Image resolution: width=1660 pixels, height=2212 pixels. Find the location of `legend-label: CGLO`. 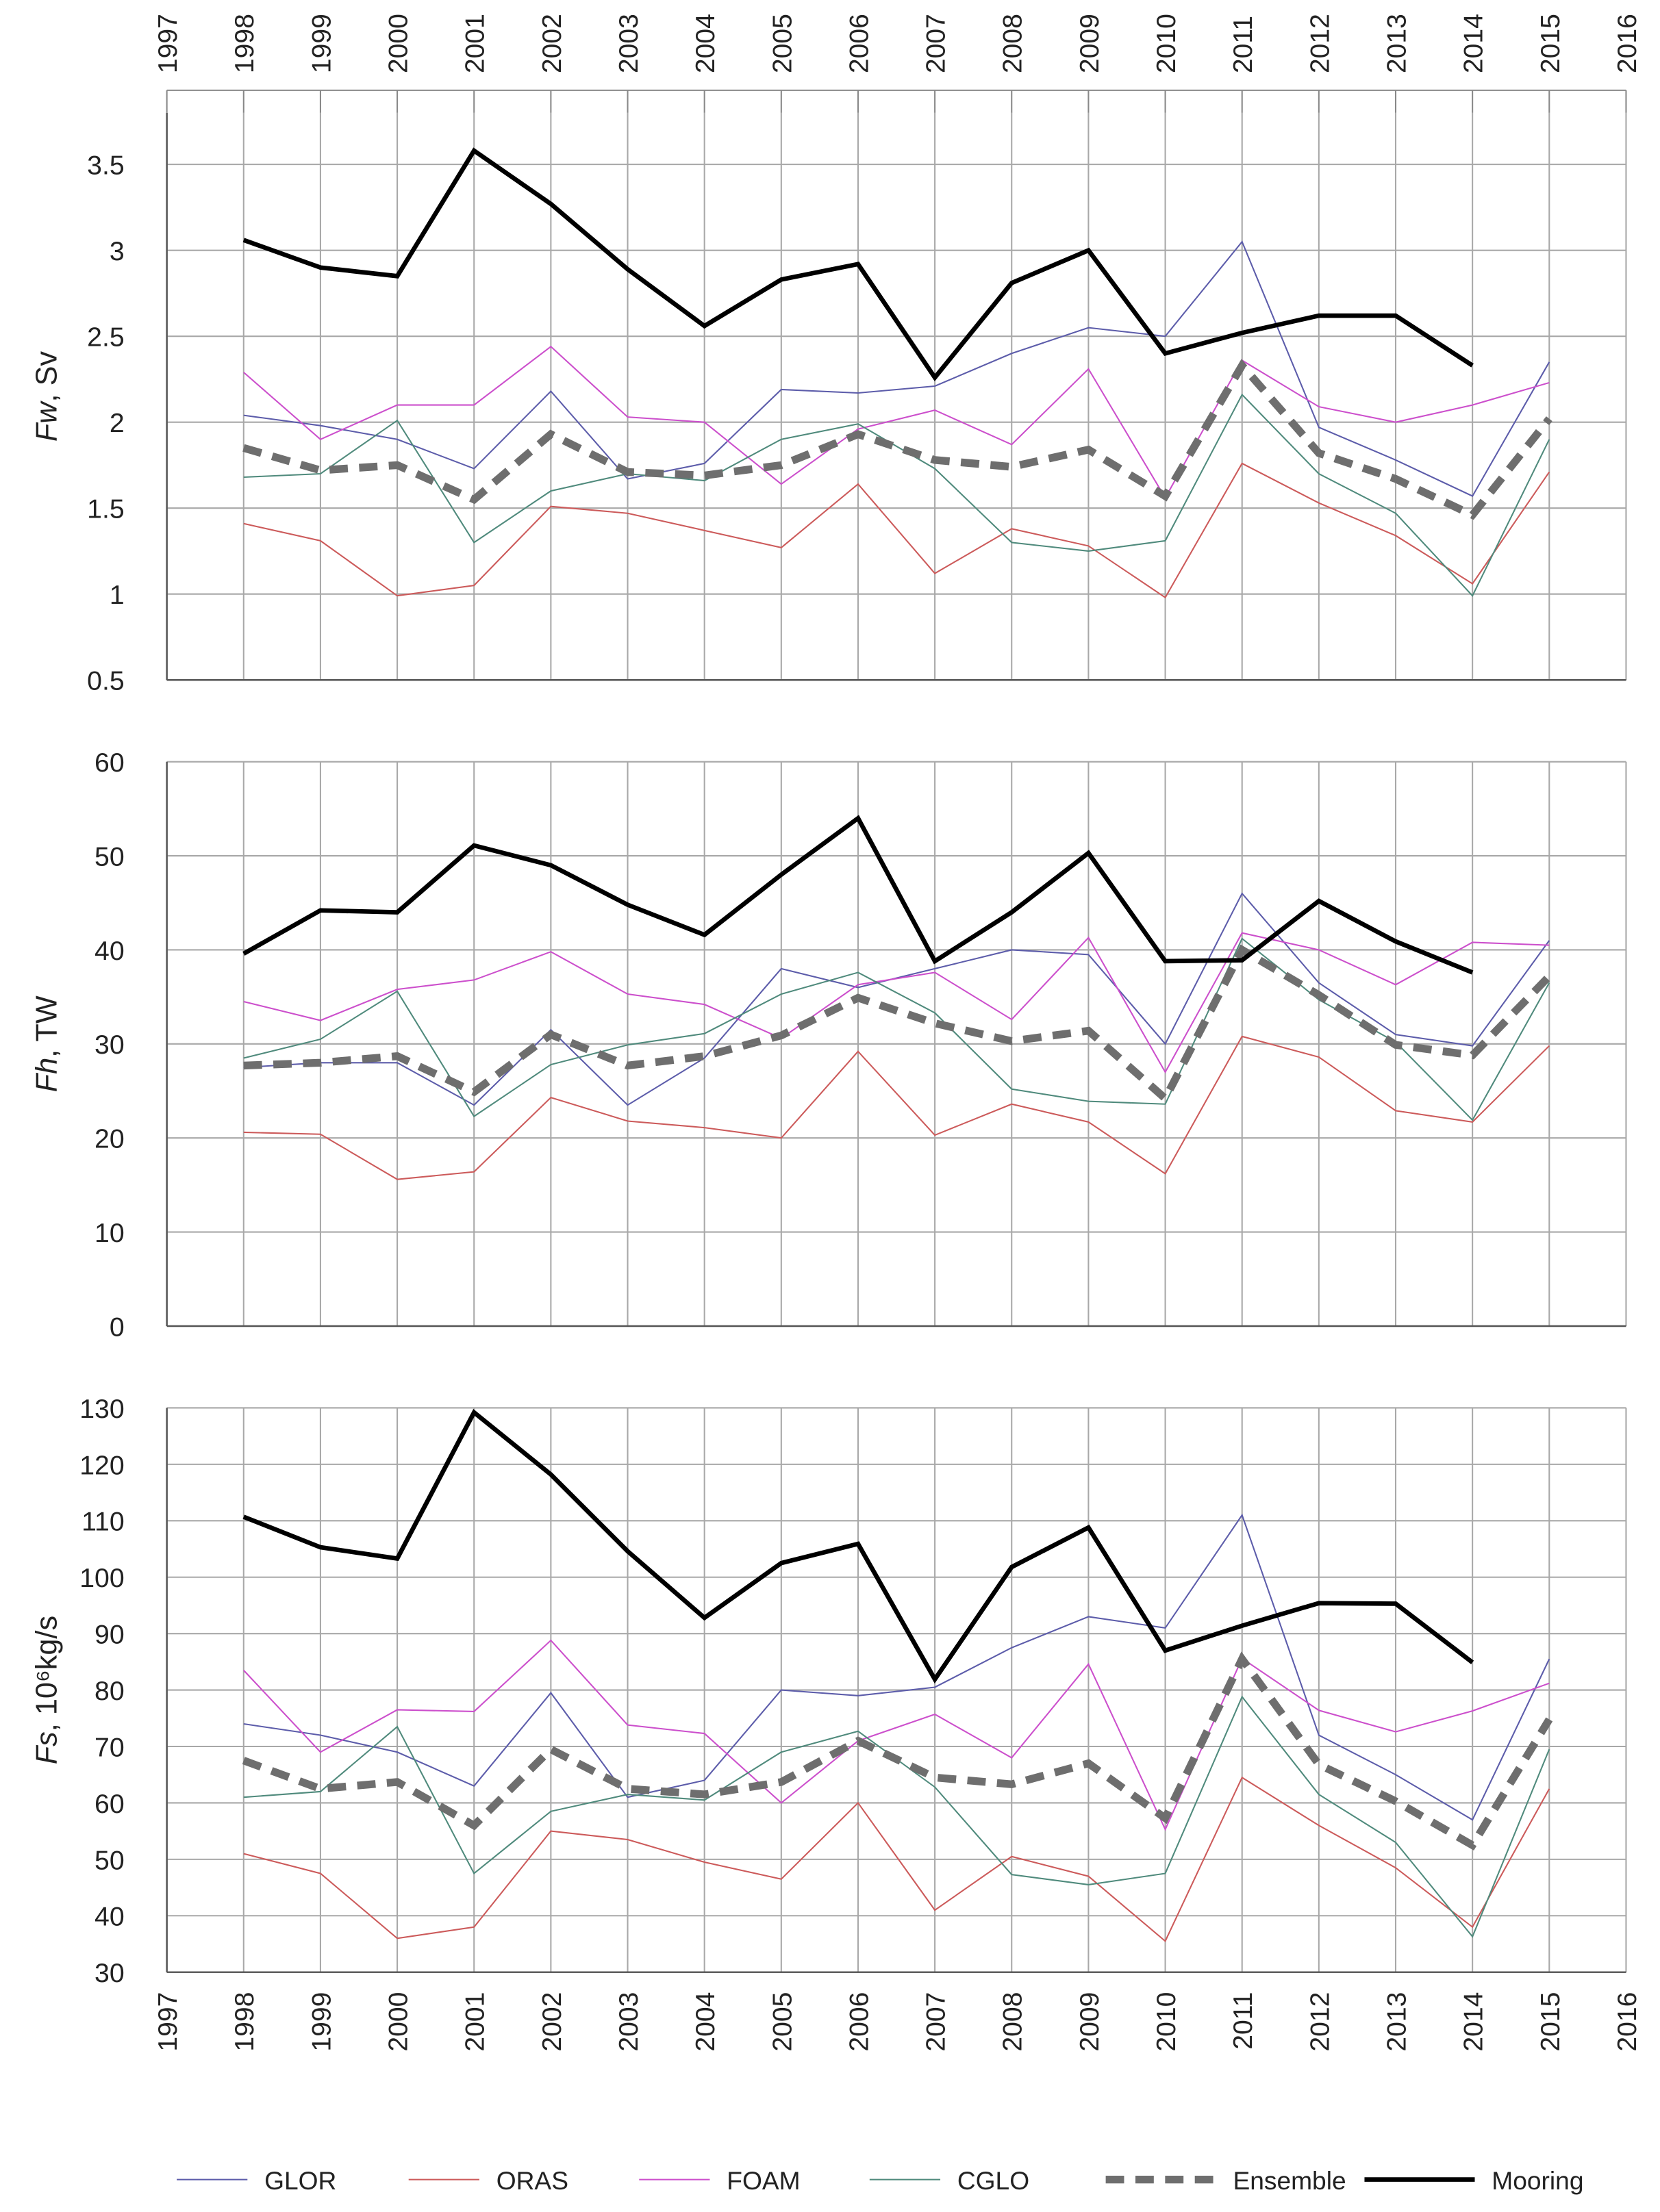

legend-label: CGLO is located at coordinates (993, 2180).